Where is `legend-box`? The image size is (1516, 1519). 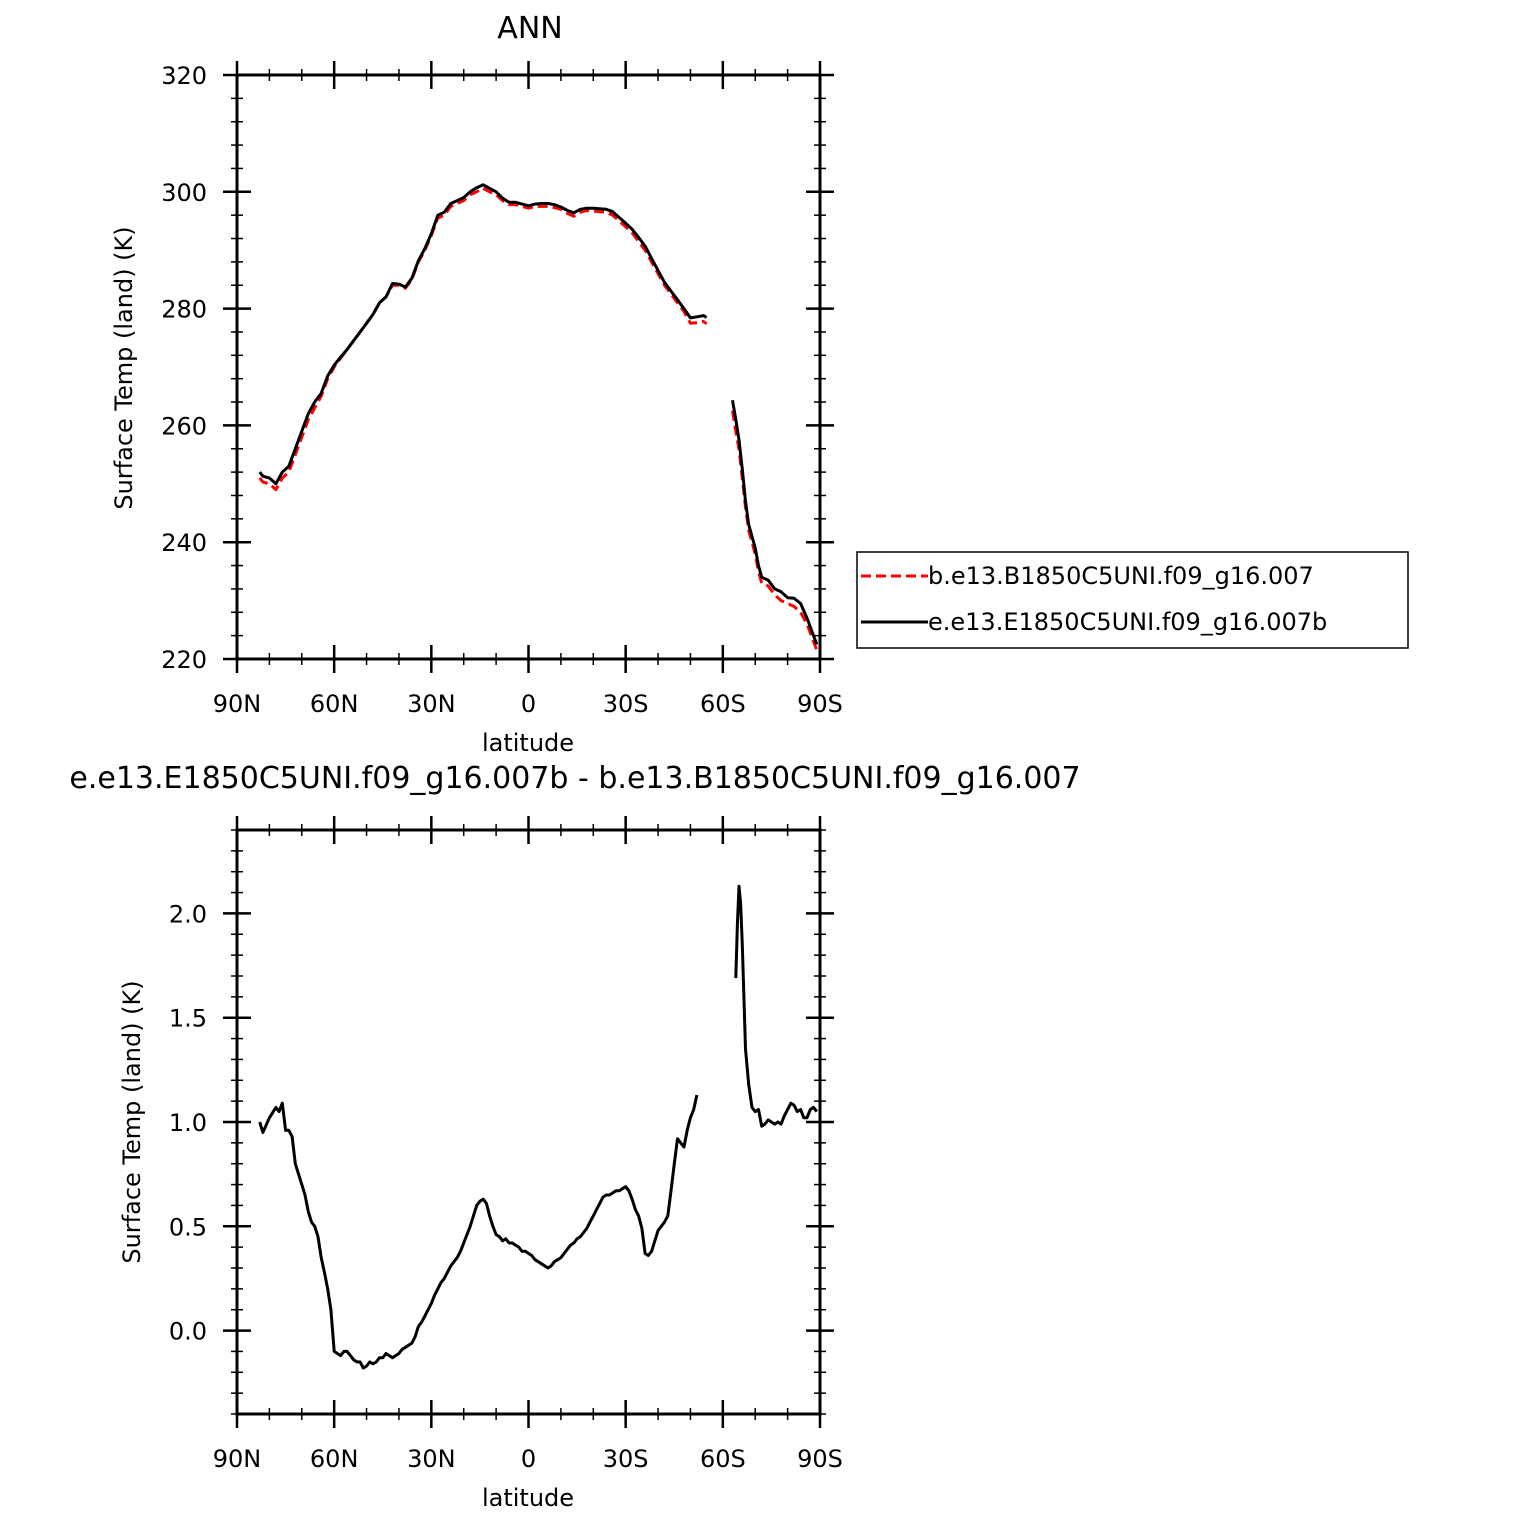 legend-box is located at coordinates (1132, 600).